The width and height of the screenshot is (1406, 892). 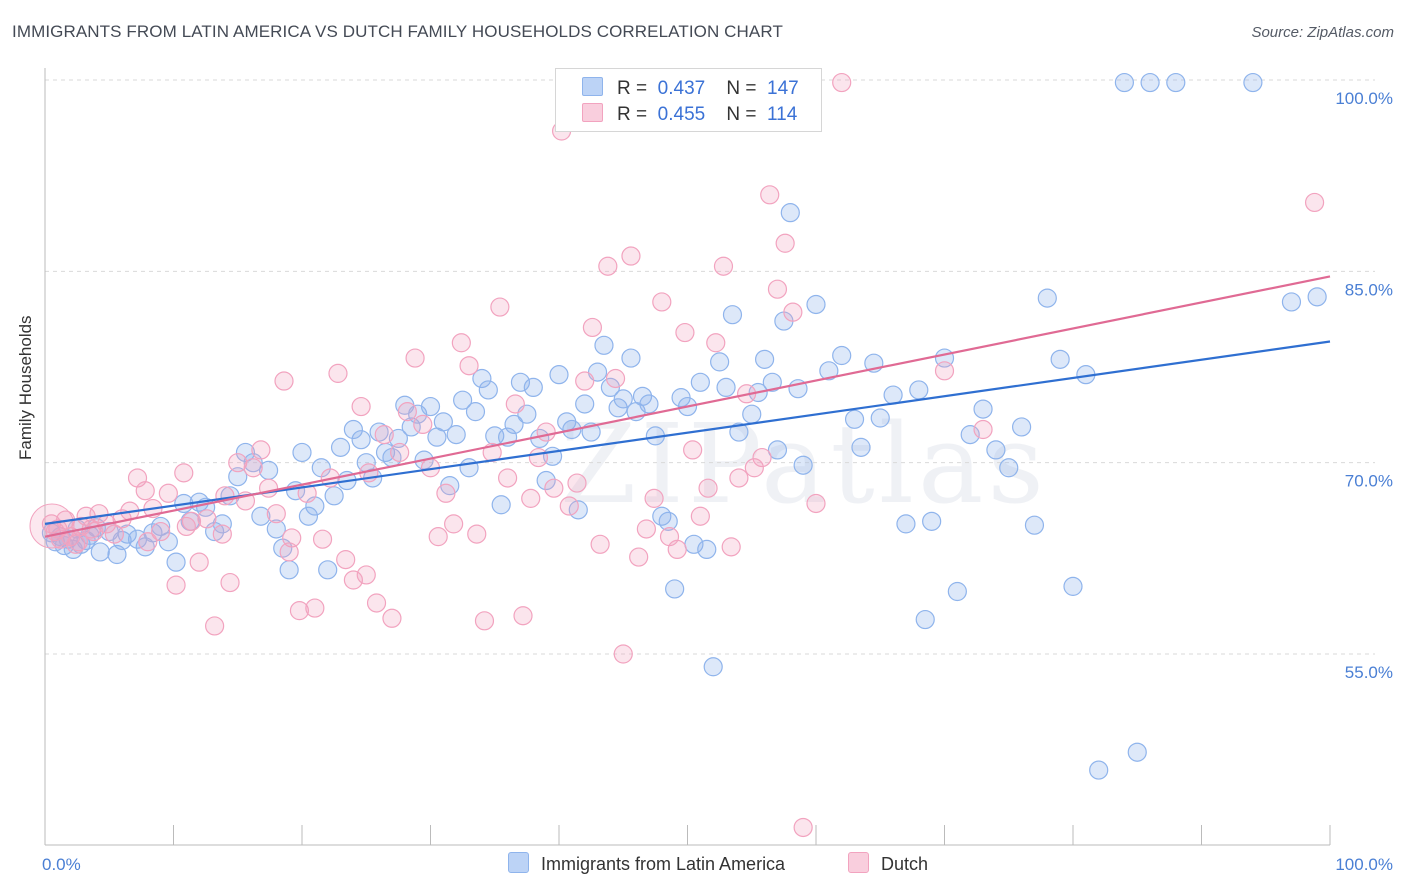 I want to click on legend-n-value: 147, so click(x=783, y=88).